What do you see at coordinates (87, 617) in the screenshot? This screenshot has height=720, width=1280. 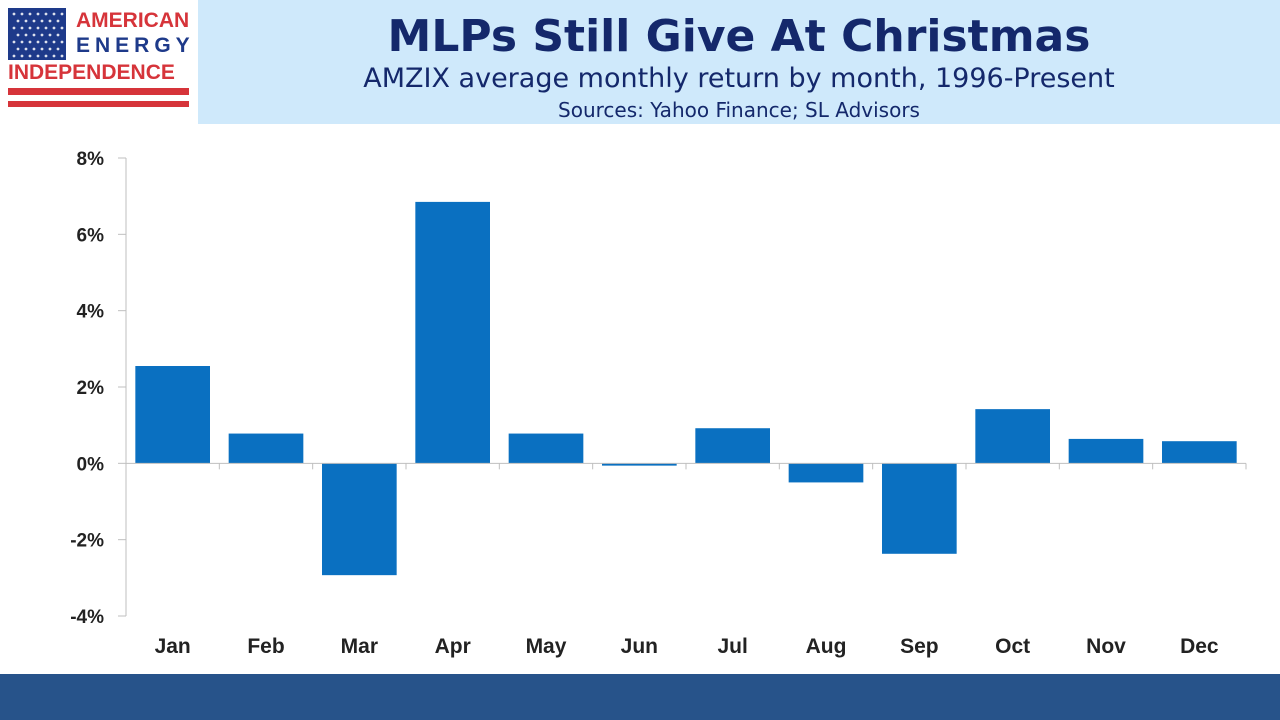 I see `y-tick-label: -4%` at bounding box center [87, 617].